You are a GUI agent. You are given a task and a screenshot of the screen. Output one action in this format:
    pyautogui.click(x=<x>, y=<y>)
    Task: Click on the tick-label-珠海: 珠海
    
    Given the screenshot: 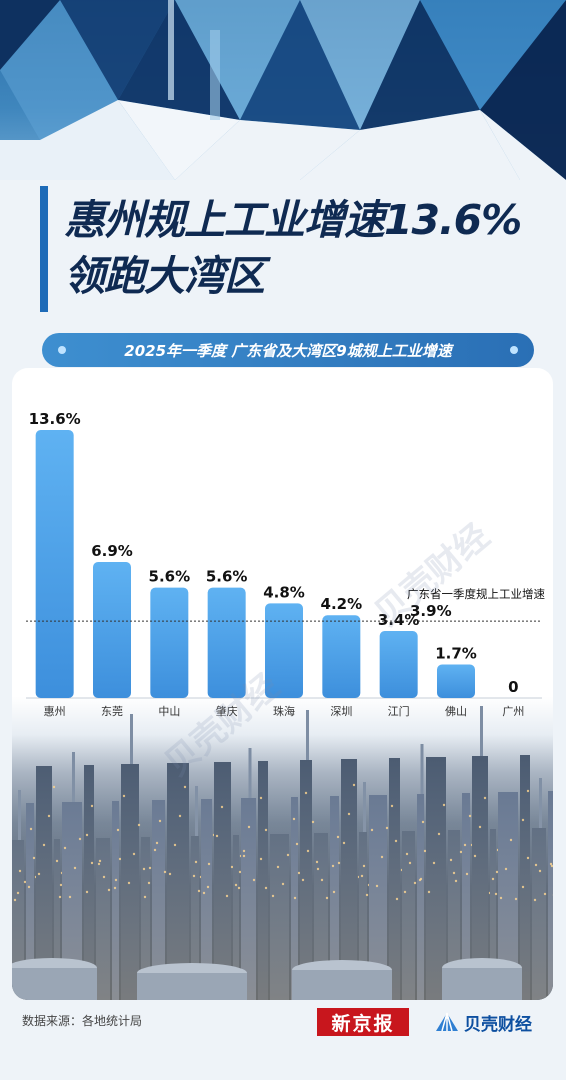 What is the action you would take?
    pyautogui.click(x=284, y=711)
    